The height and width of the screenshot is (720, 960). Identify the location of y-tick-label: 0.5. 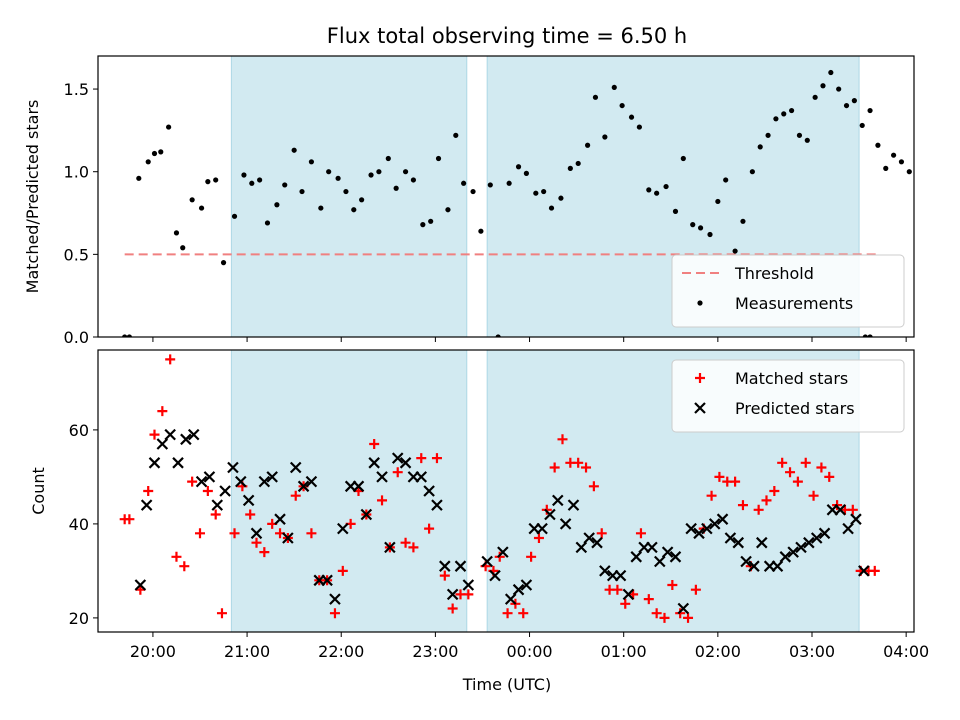
(76, 254).